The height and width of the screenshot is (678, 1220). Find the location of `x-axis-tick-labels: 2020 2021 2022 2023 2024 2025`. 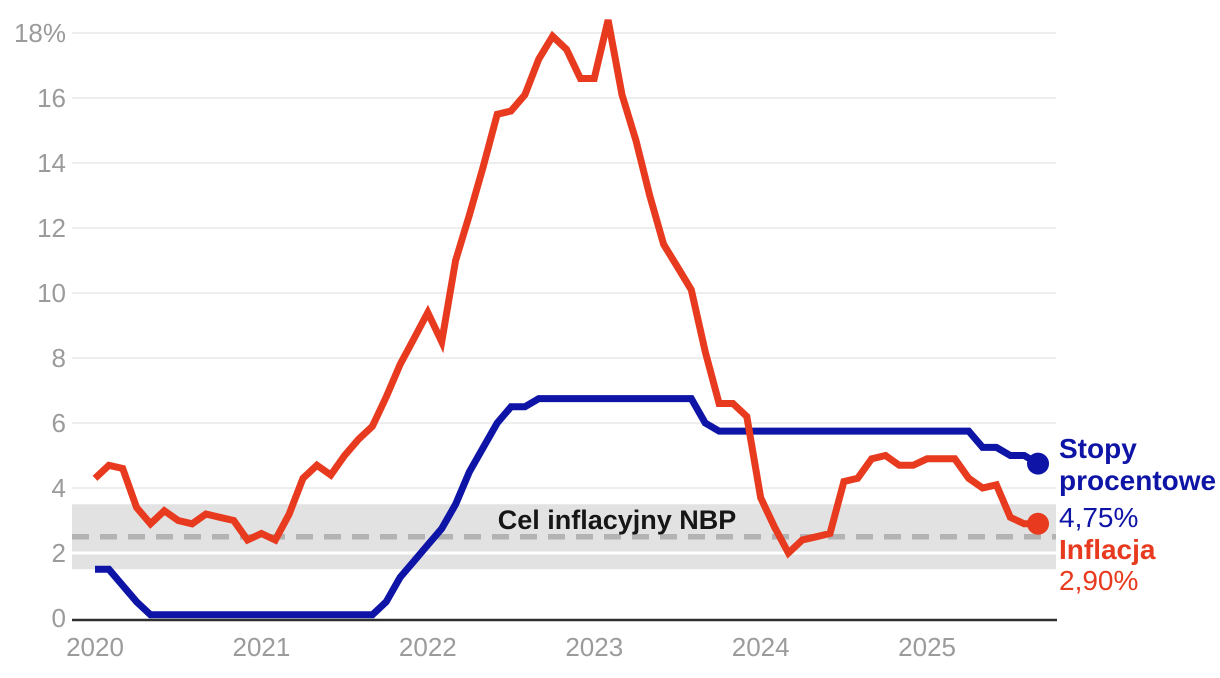

x-axis-tick-labels: 2020 2021 2022 2023 2024 2025 is located at coordinates (511, 647).